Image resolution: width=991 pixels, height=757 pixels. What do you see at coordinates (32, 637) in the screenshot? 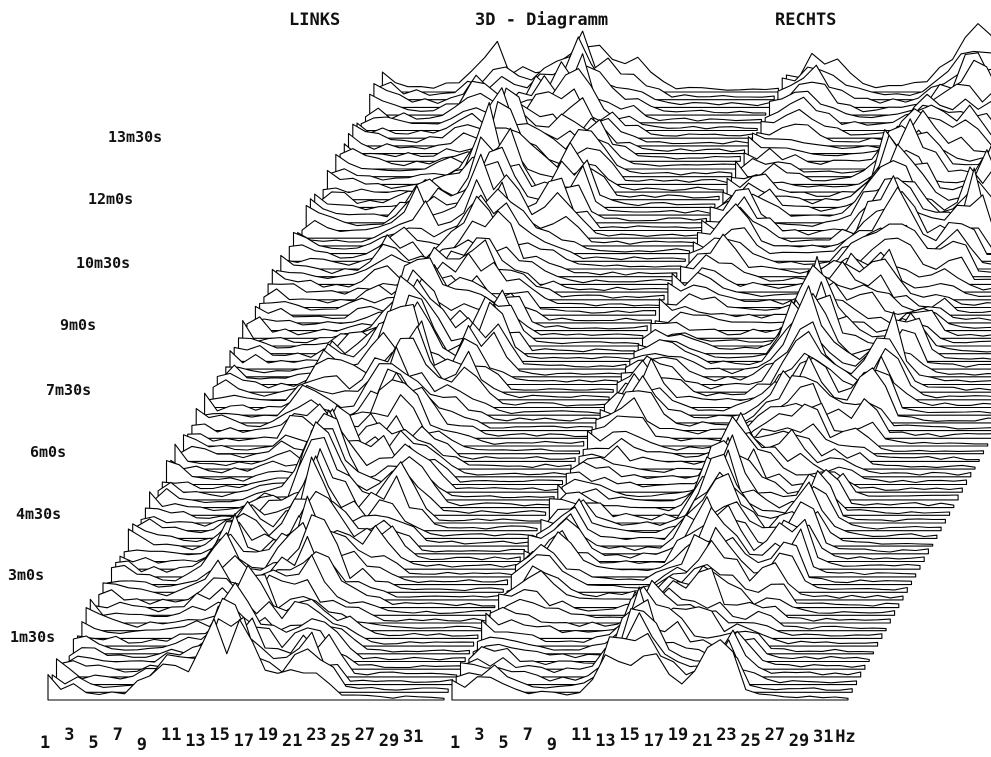
I see `time-label: 1m30s` at bounding box center [32, 637].